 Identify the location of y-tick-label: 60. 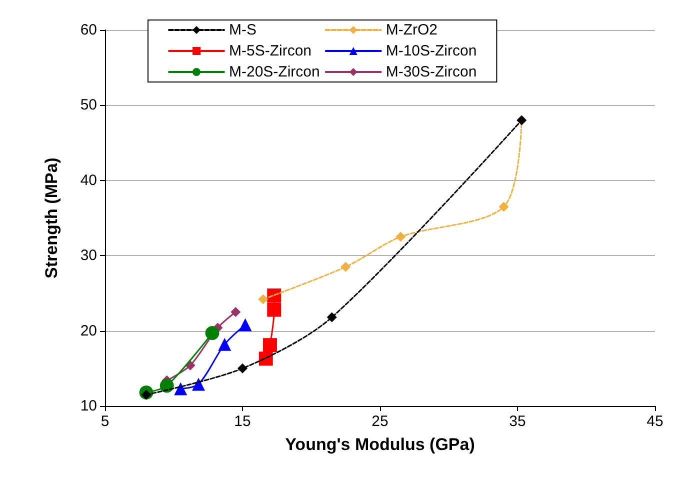
(88, 30).